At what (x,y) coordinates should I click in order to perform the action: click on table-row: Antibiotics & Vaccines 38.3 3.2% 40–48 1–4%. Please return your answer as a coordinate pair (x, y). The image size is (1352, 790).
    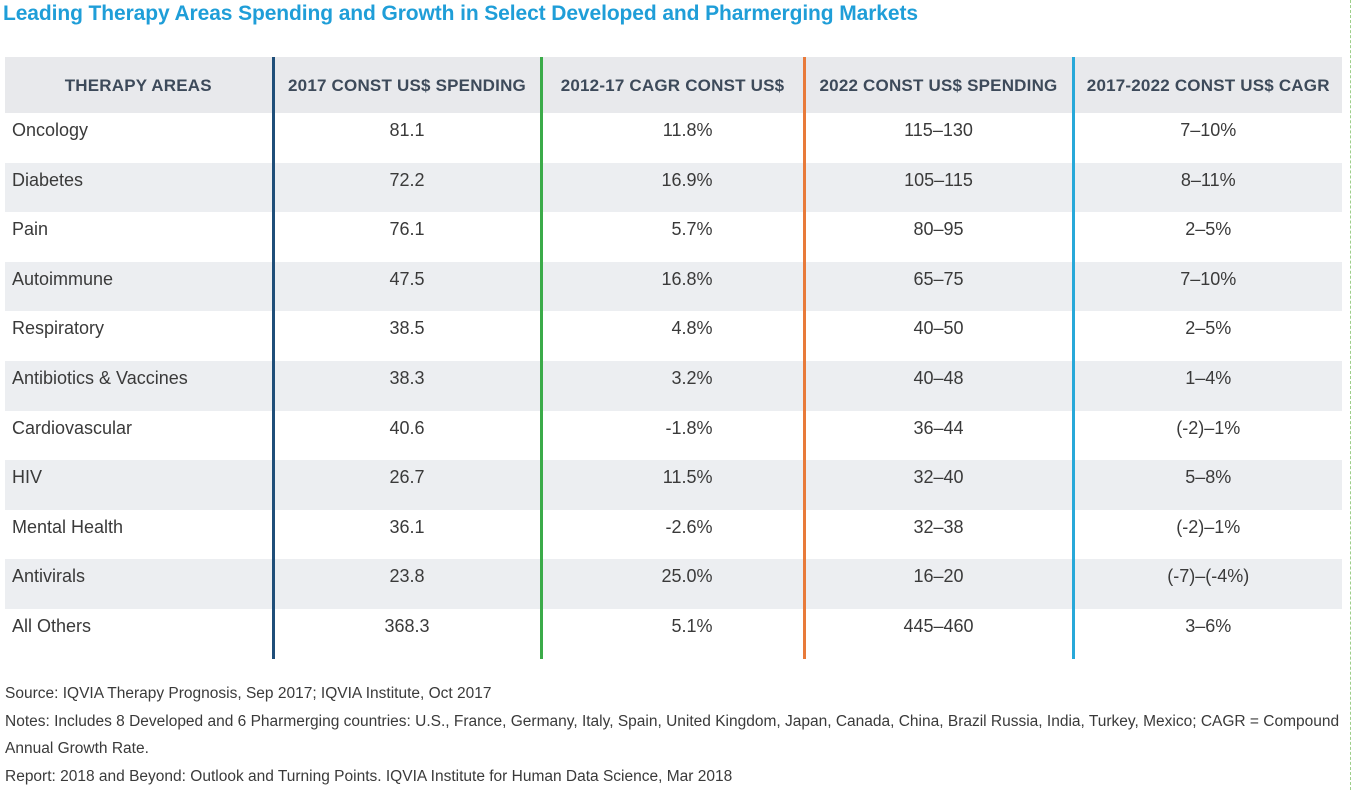
    Looking at the image, I should click on (673, 385).